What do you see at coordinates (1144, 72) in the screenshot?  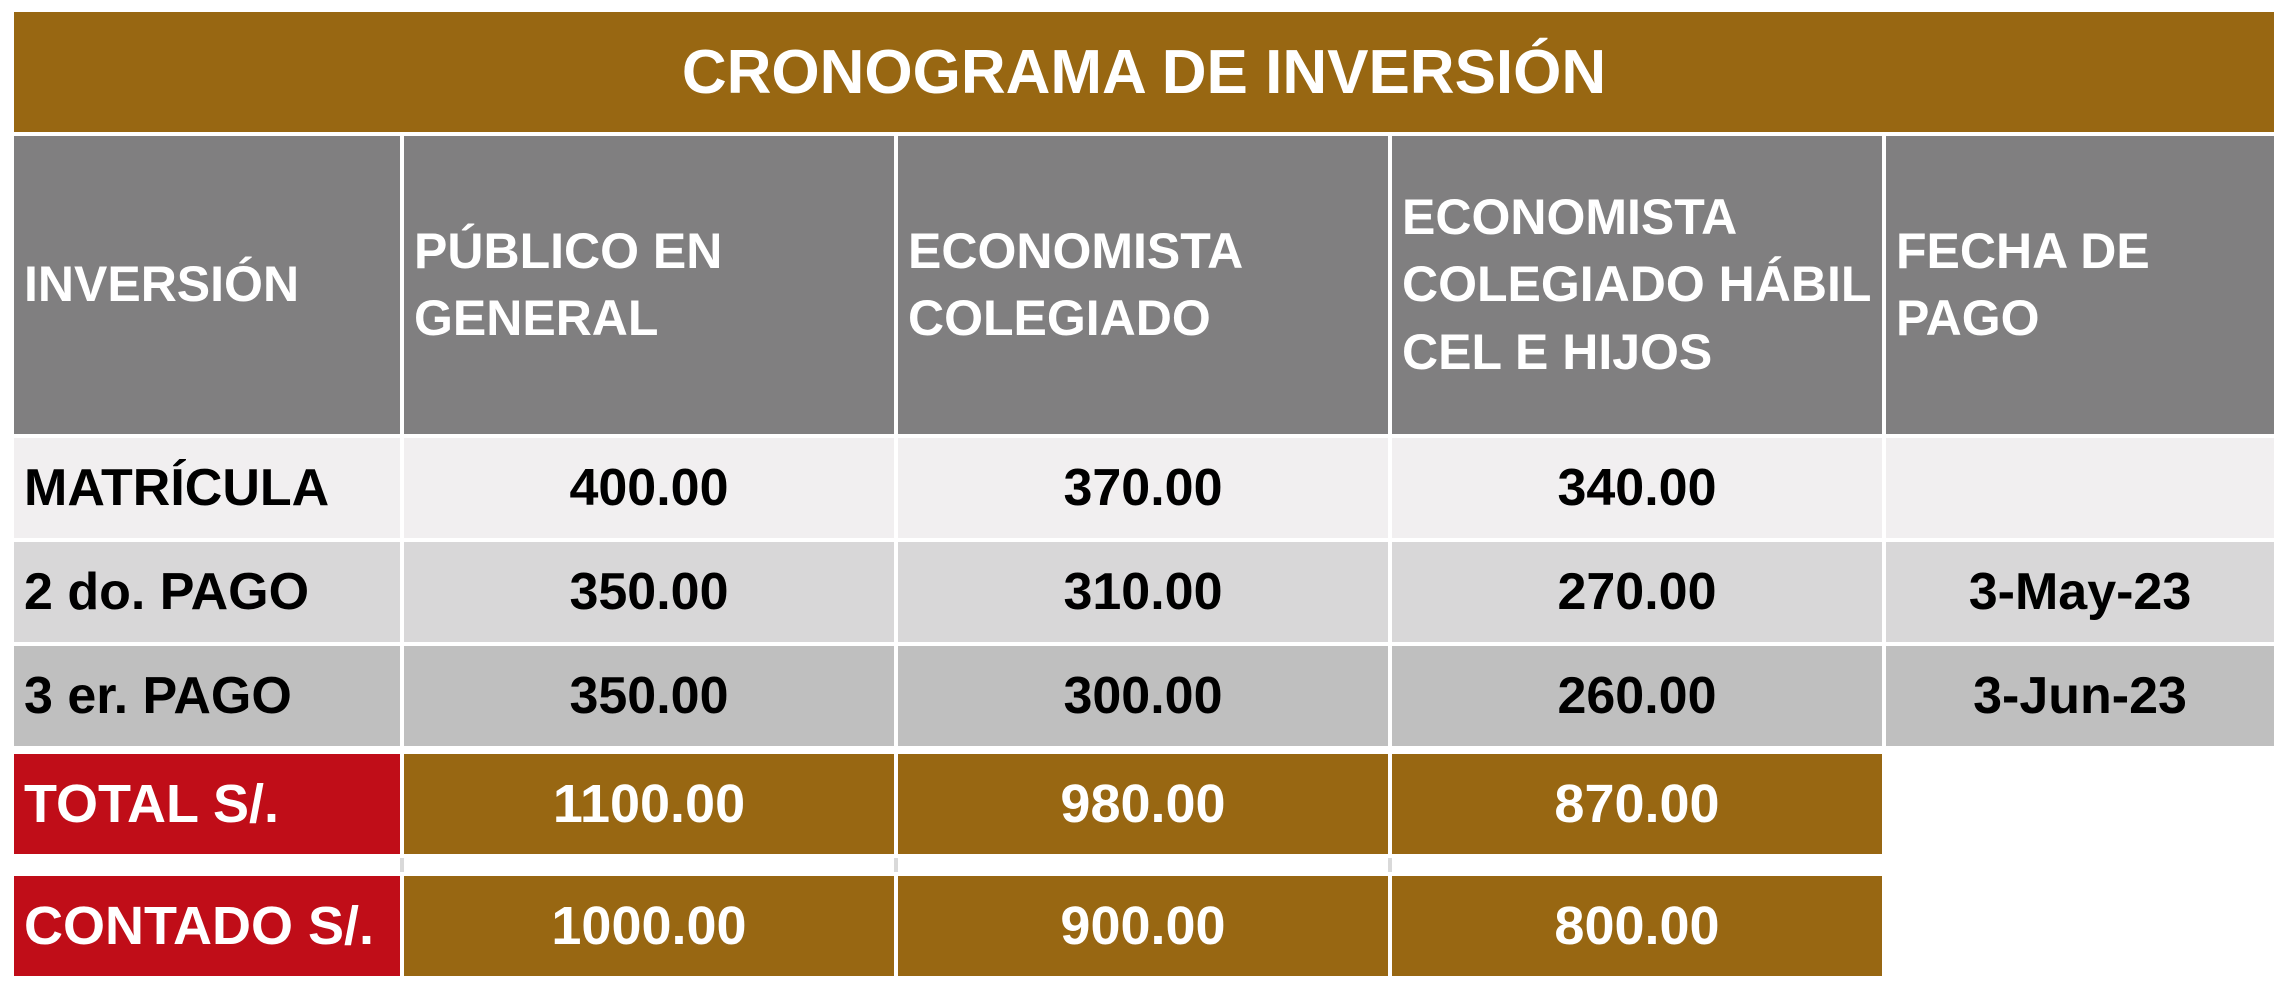 I see `table-title: CRONOGRAMA DE INVERSIÓN` at bounding box center [1144, 72].